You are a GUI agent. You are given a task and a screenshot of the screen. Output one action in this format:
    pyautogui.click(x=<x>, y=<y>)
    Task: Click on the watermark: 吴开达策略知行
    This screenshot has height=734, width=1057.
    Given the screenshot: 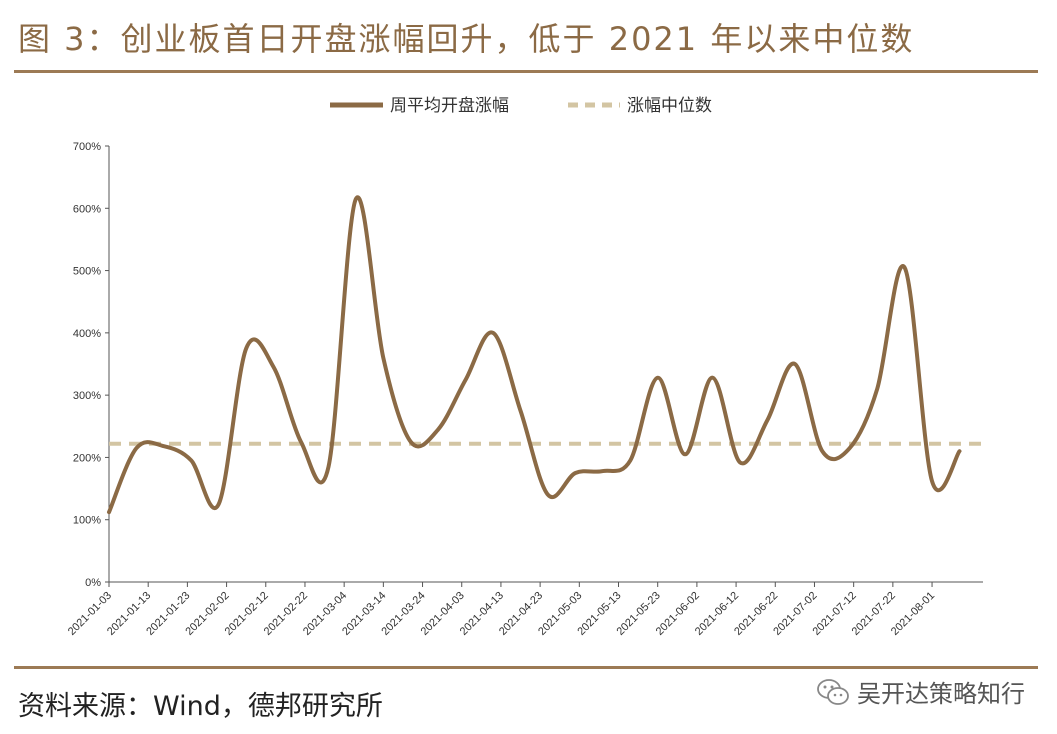 What is the action you would take?
    pyautogui.click(x=920, y=691)
    